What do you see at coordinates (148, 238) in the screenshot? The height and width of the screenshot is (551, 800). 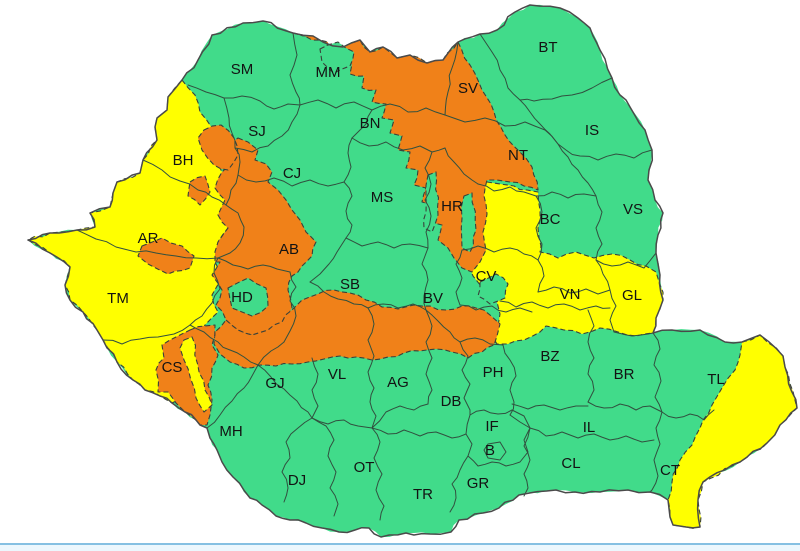 I see `county-label-AR: AR` at bounding box center [148, 238].